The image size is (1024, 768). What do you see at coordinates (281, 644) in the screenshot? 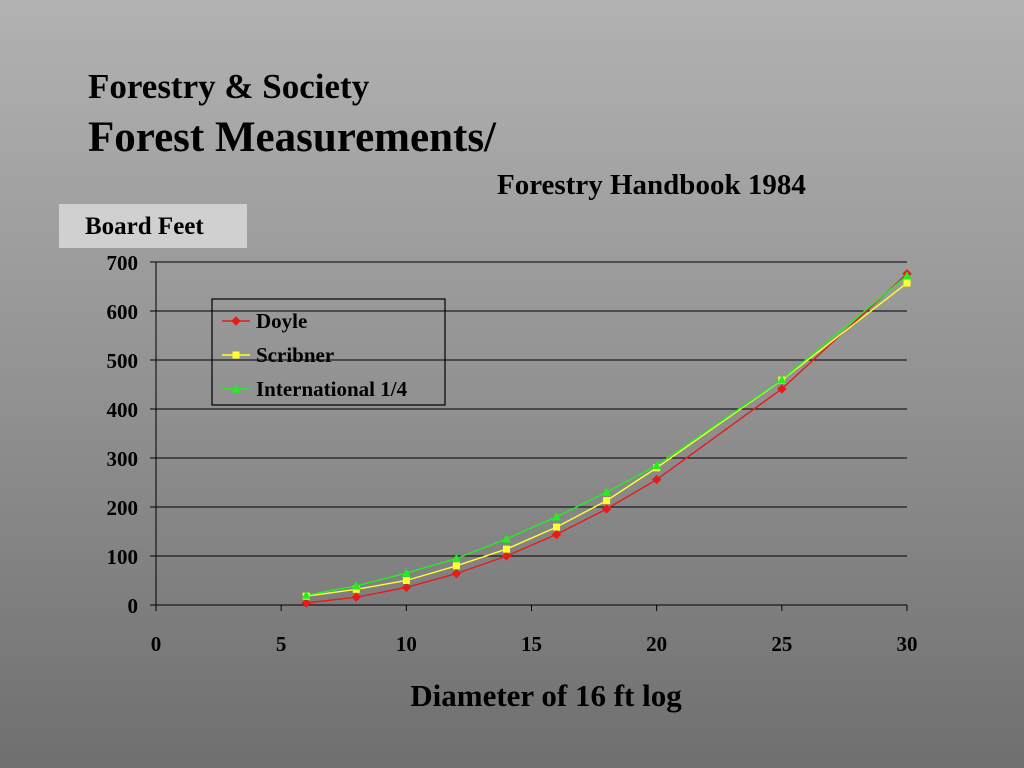
I see `x-tick-label: 5` at bounding box center [281, 644].